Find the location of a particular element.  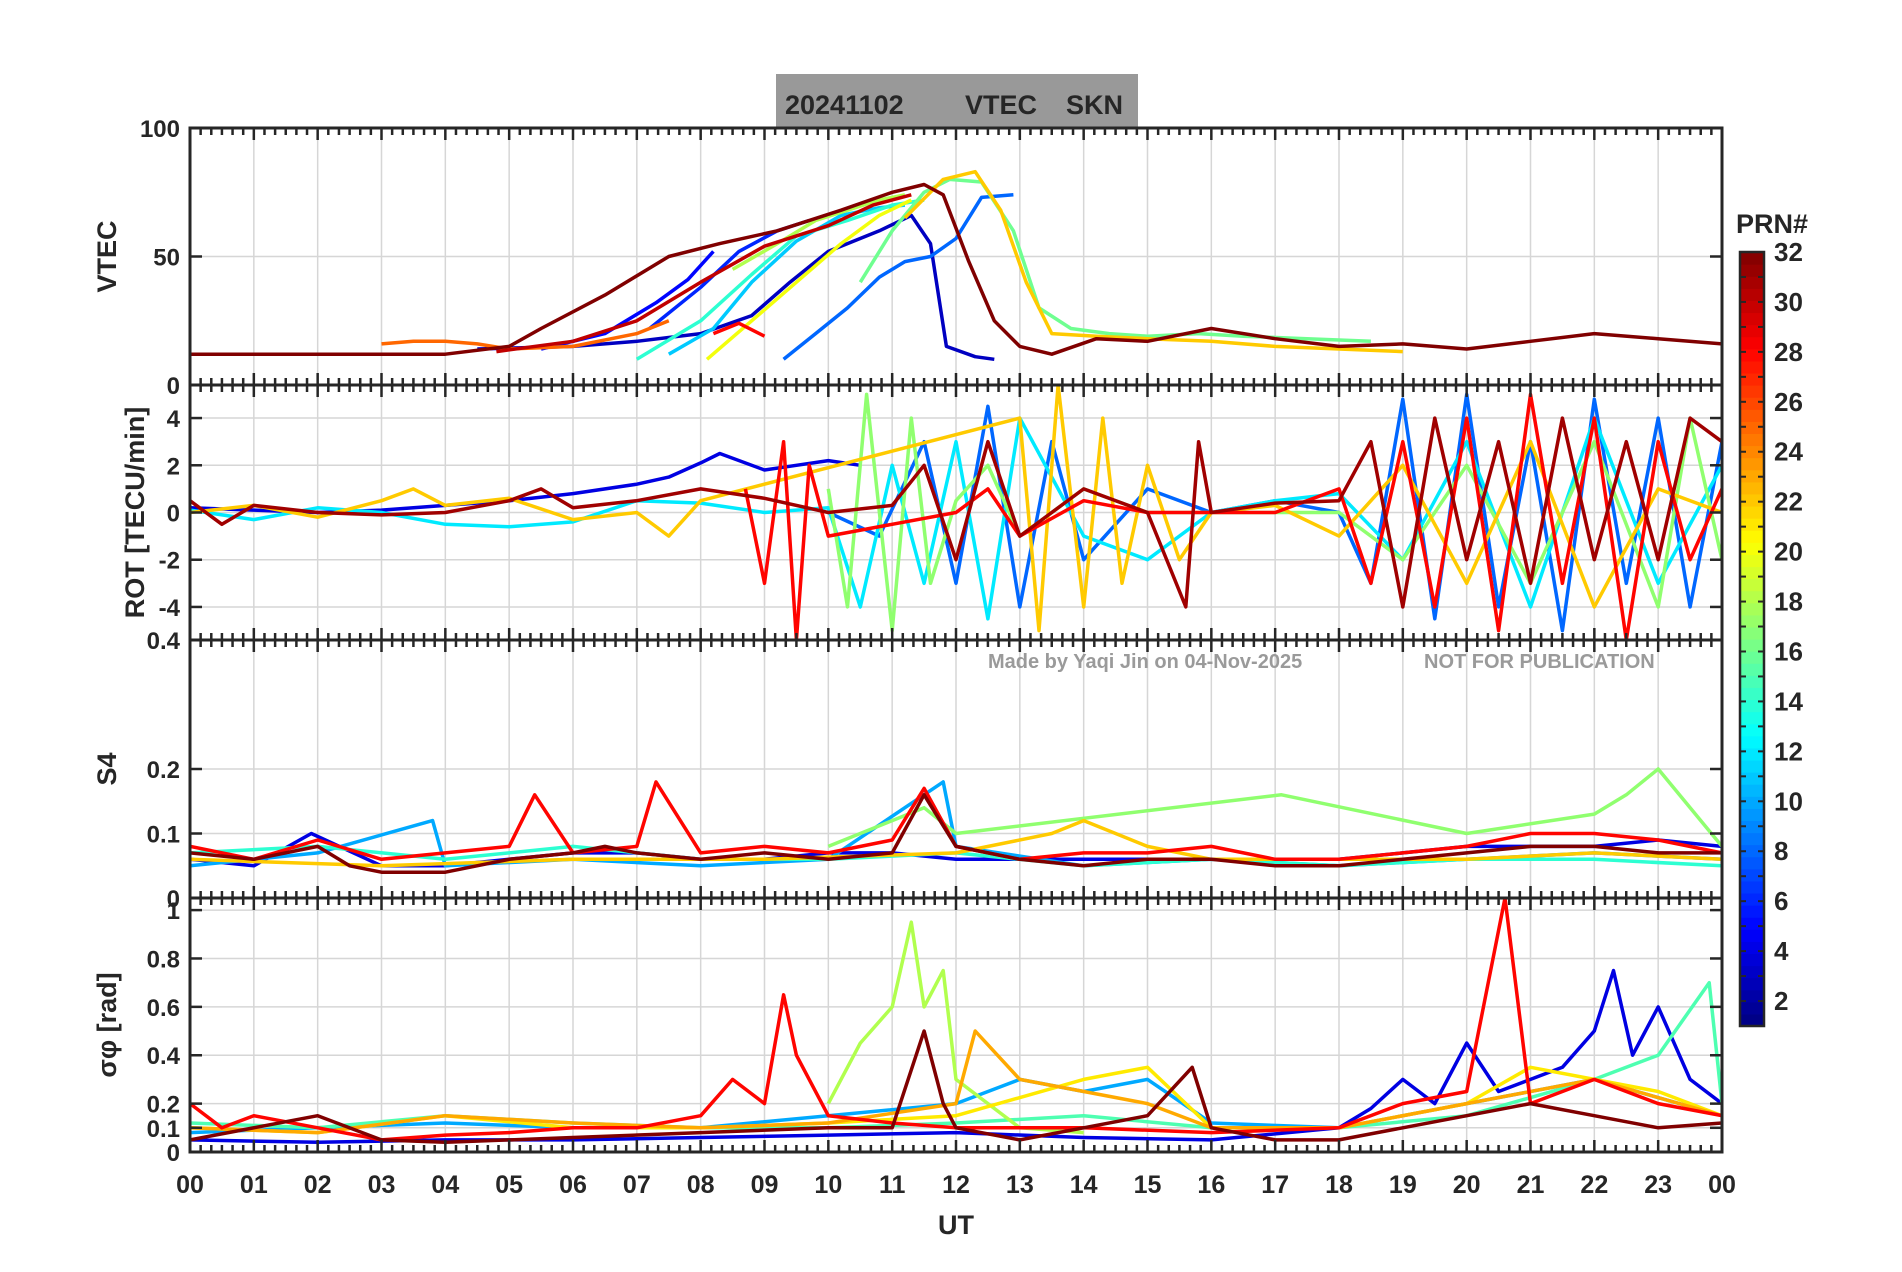

x-tick-label: 02 is located at coordinates (318, 1185).